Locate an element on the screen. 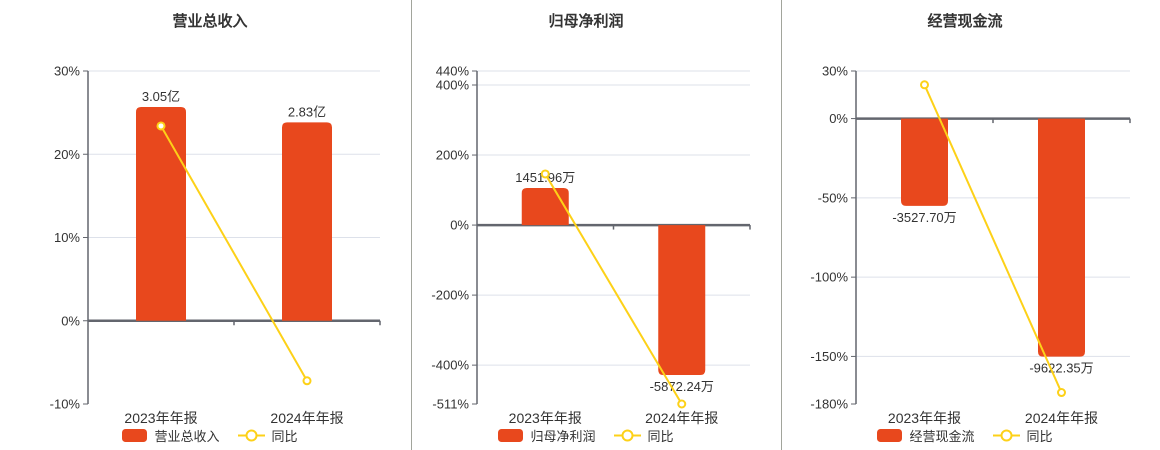  legend-net-profit: 归母净利润 同比 is located at coordinates (586, 435).